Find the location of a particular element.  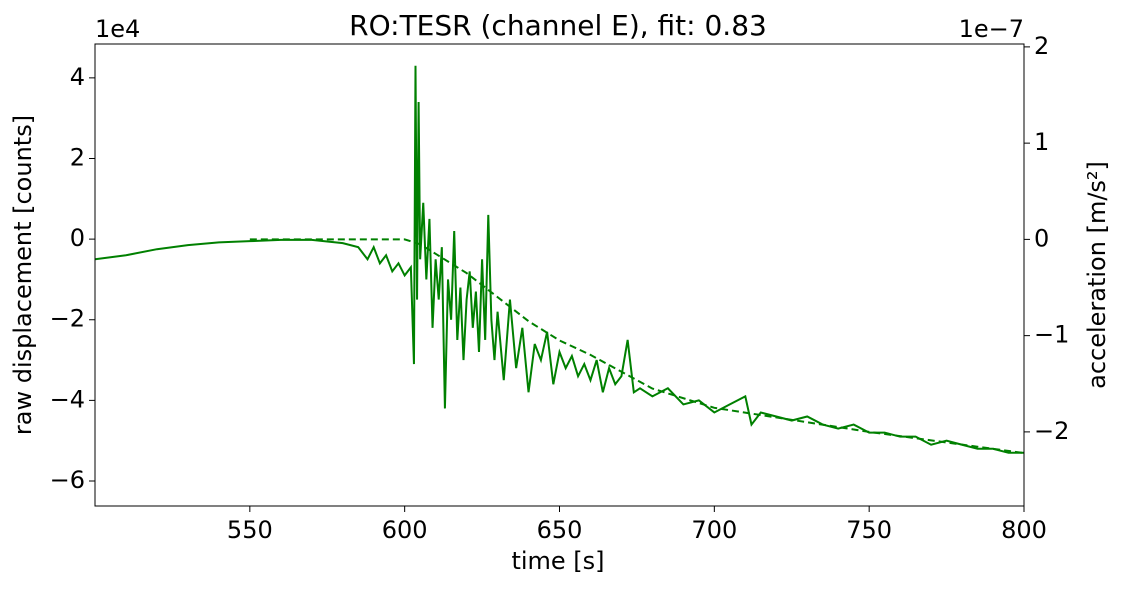

y-tick-label: 4 is located at coordinates (77, 77).